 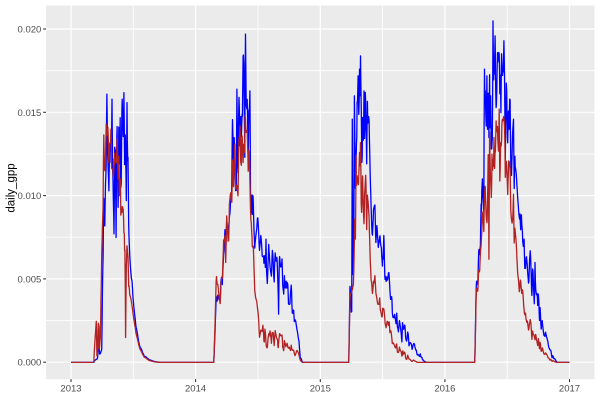 I want to click on svg-text: daily_gpp, so click(x=12, y=187).